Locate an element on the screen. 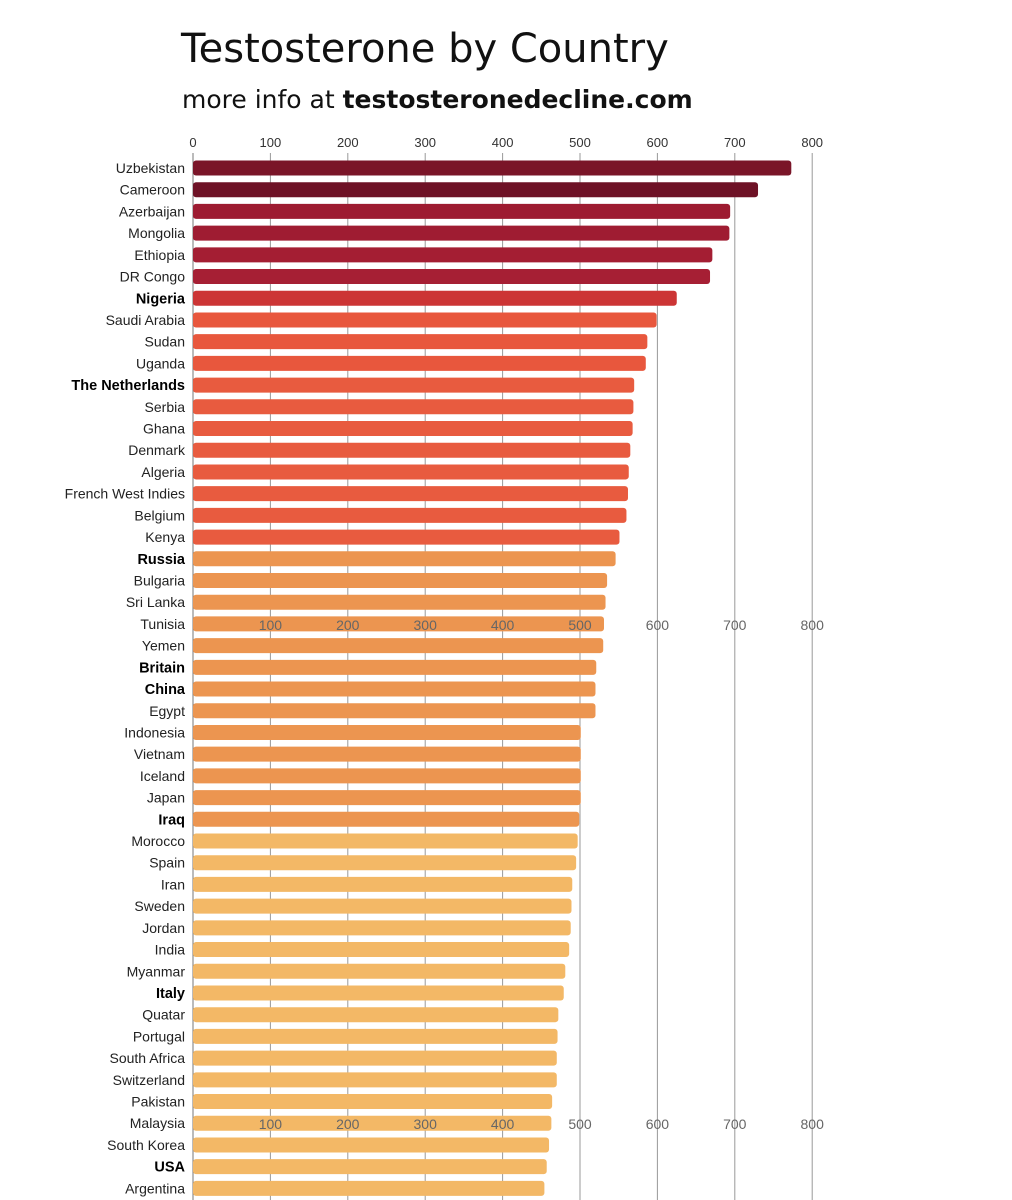 This screenshot has height=1200, width=1012. category-label: Ethiopia is located at coordinates (159, 255).